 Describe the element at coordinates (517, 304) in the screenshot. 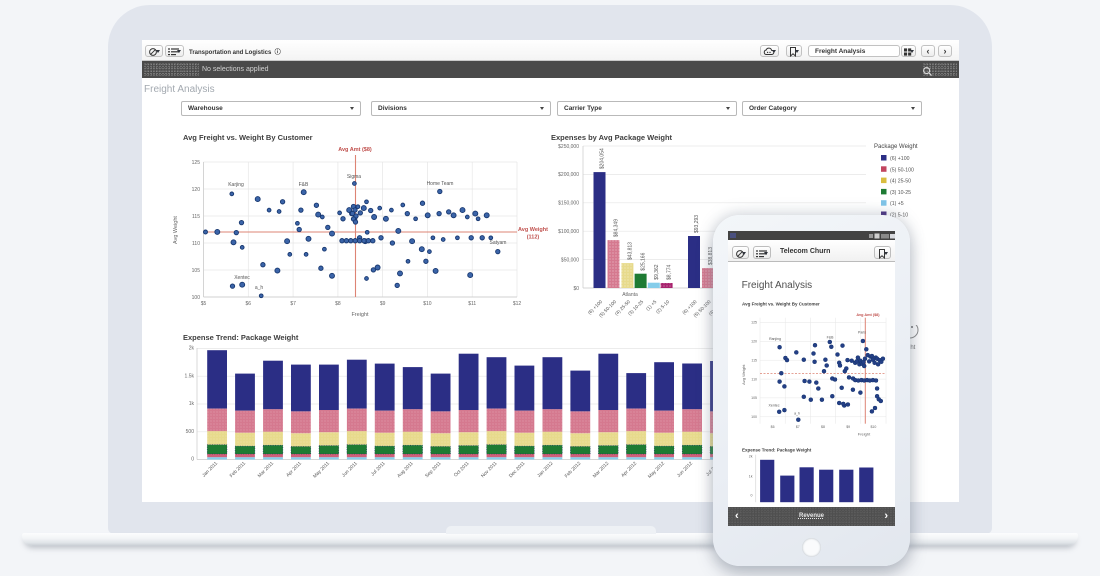

I see `svg-text: $12` at that location.